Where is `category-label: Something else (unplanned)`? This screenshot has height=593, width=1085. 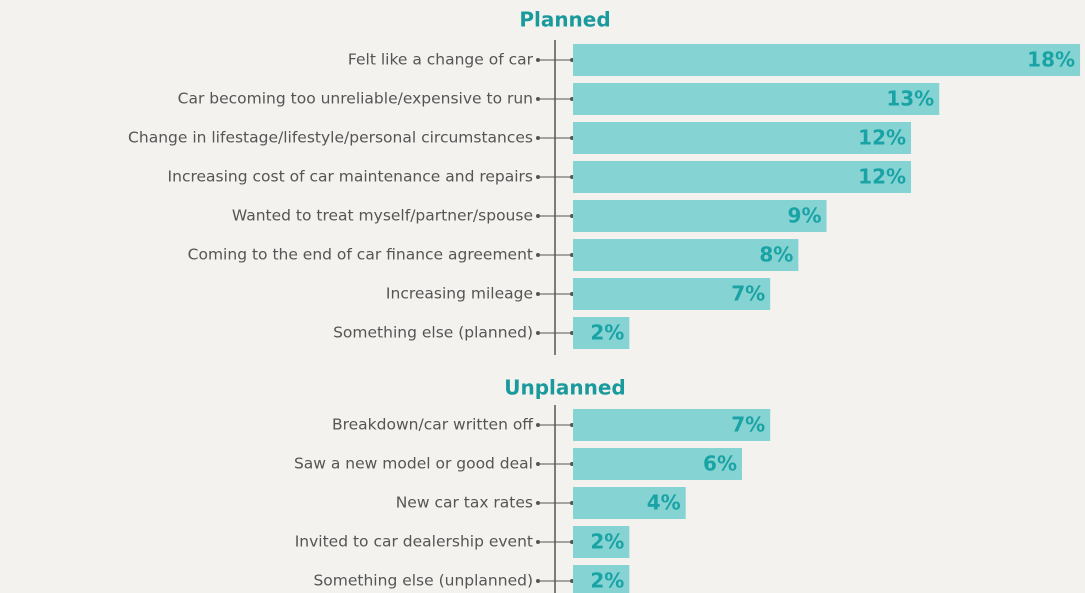 category-label: Something else (unplanned) is located at coordinates (423, 581).